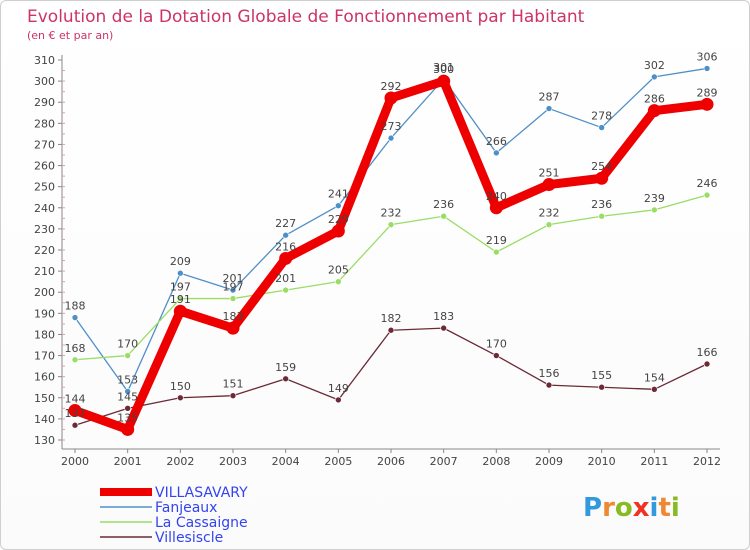 This screenshot has height=550, width=750. I want to click on data-label-villesiscle: 166, so click(707, 352).